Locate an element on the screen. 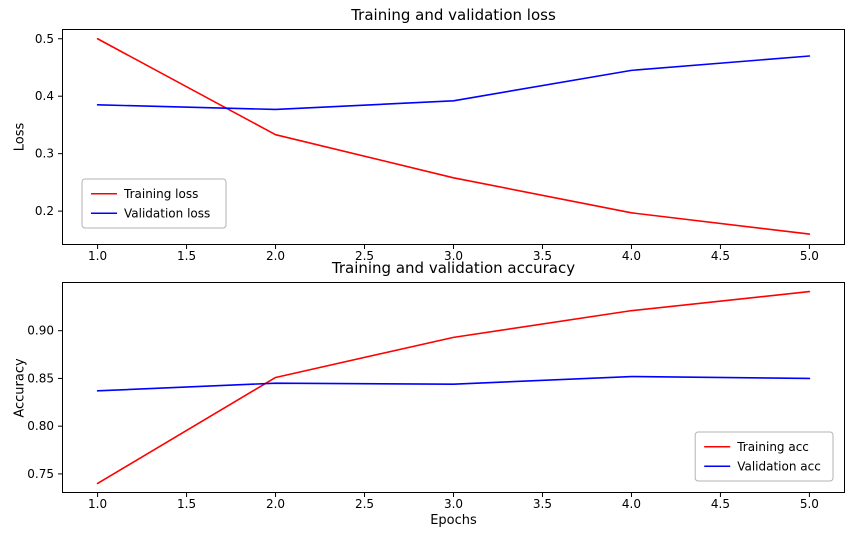 This screenshot has width=855, height=547. series-line-validation-loss is located at coordinates (453, 83).